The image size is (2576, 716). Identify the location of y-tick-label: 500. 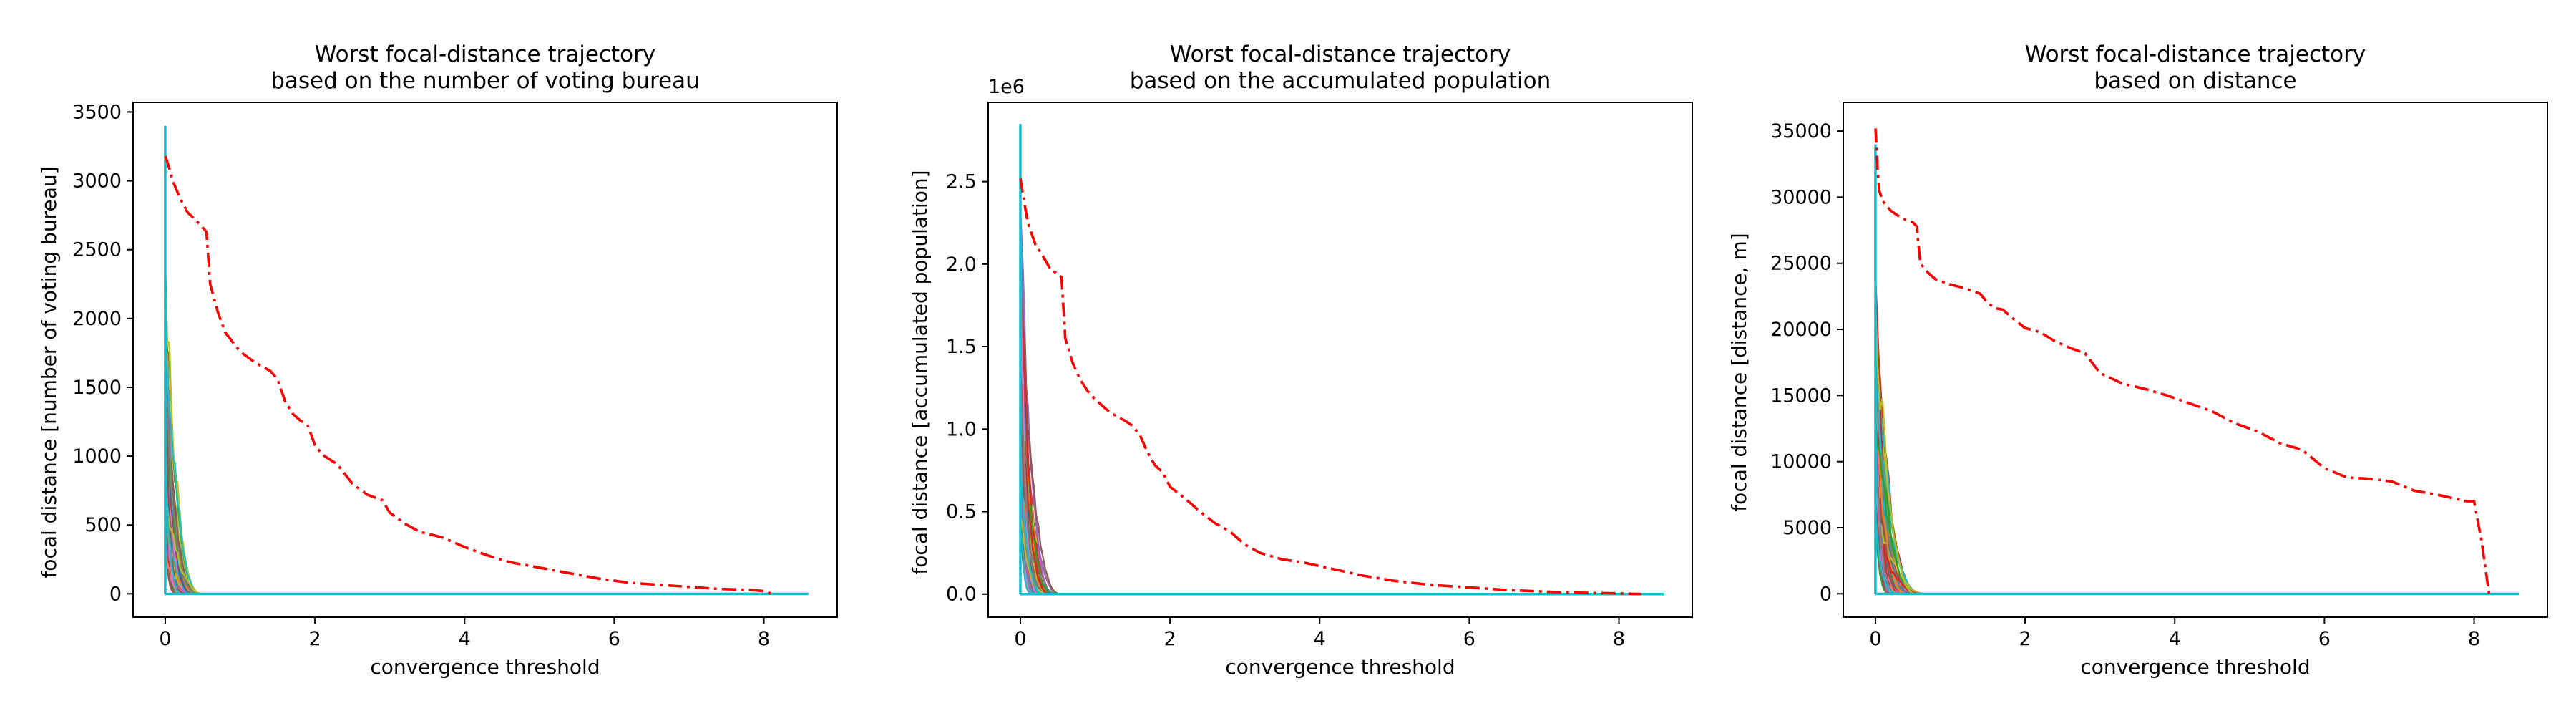
(103, 525).